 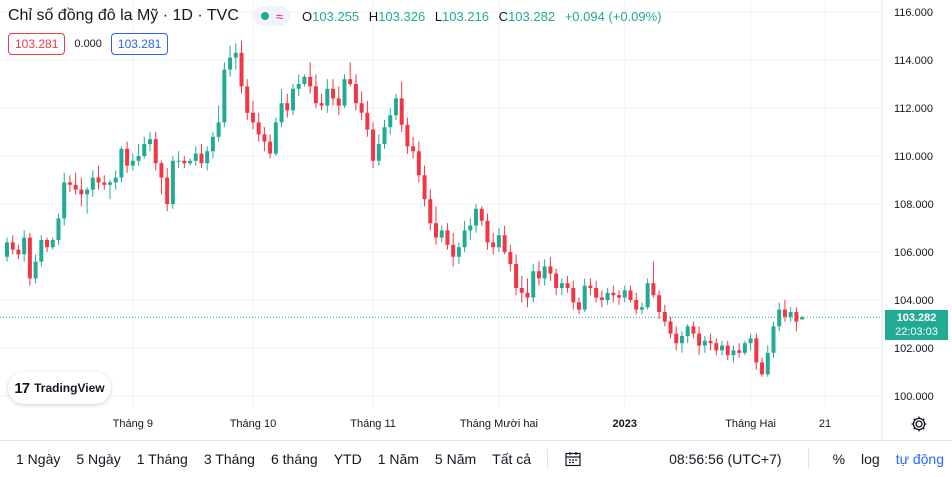 What do you see at coordinates (69, 388) in the screenshot?
I see `tradingview-logo-text: TradingView` at bounding box center [69, 388].